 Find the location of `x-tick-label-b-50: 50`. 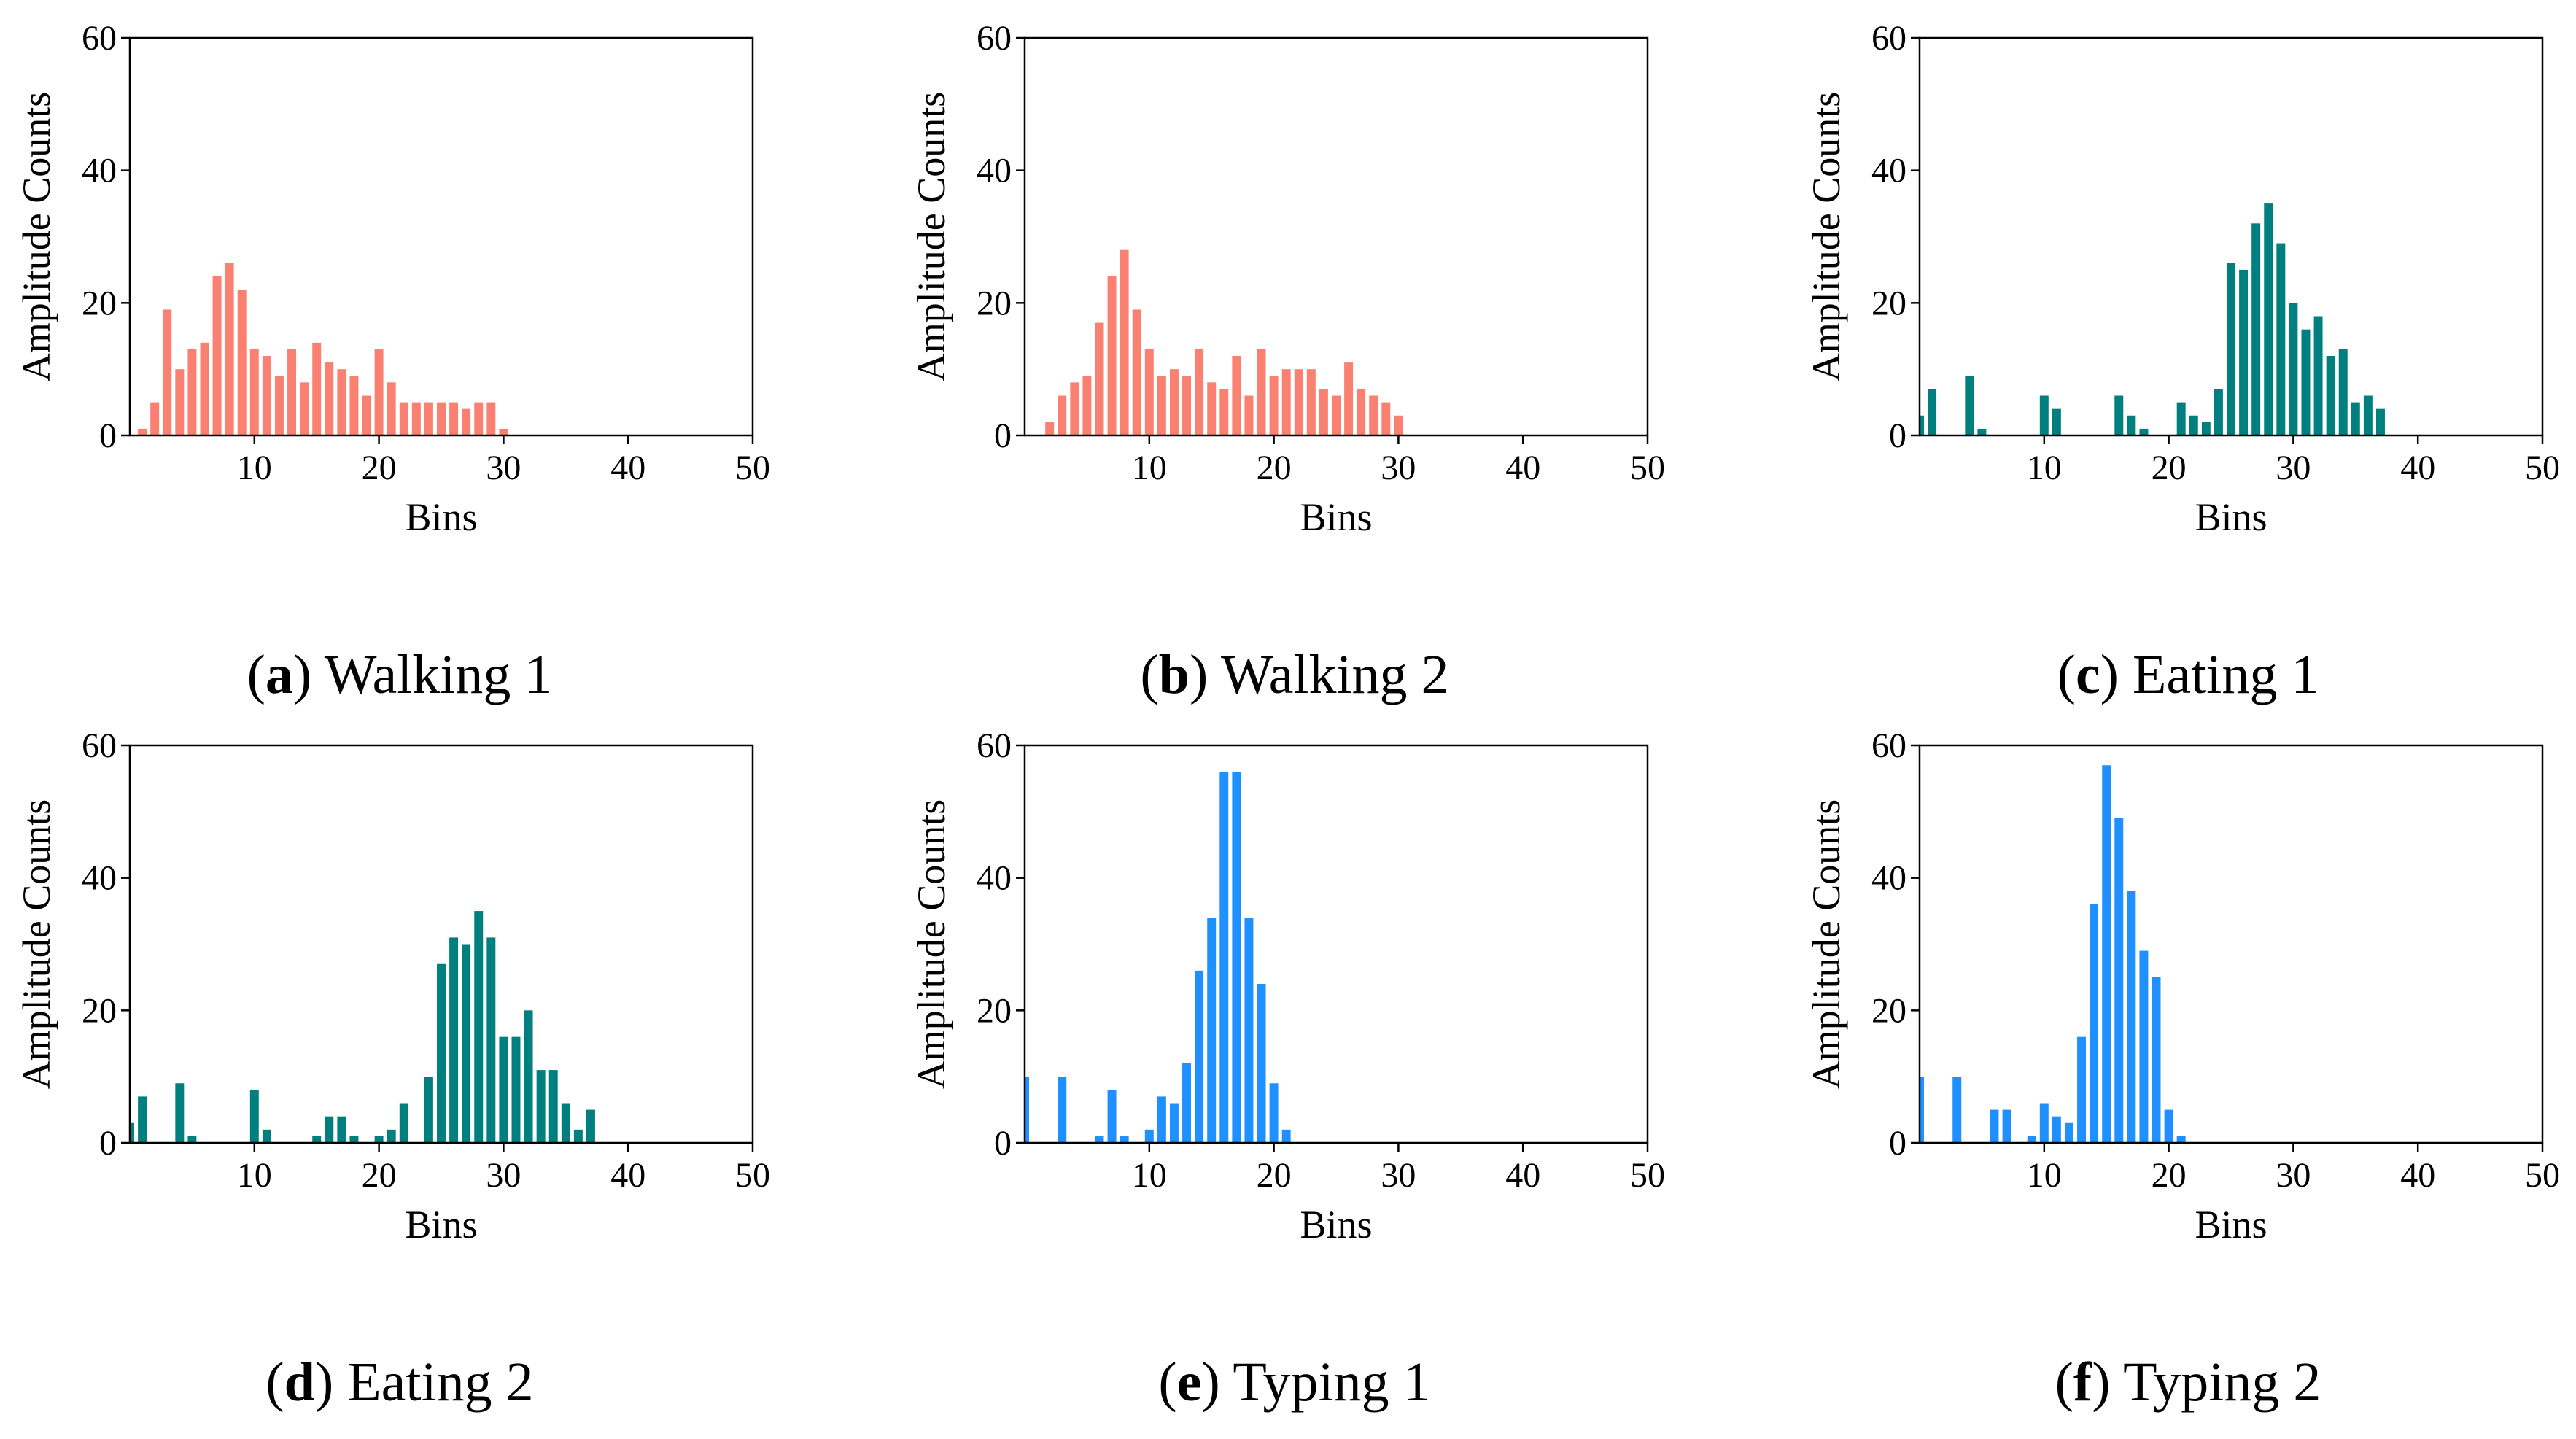

x-tick-label-b-50: 50 is located at coordinates (1648, 468).